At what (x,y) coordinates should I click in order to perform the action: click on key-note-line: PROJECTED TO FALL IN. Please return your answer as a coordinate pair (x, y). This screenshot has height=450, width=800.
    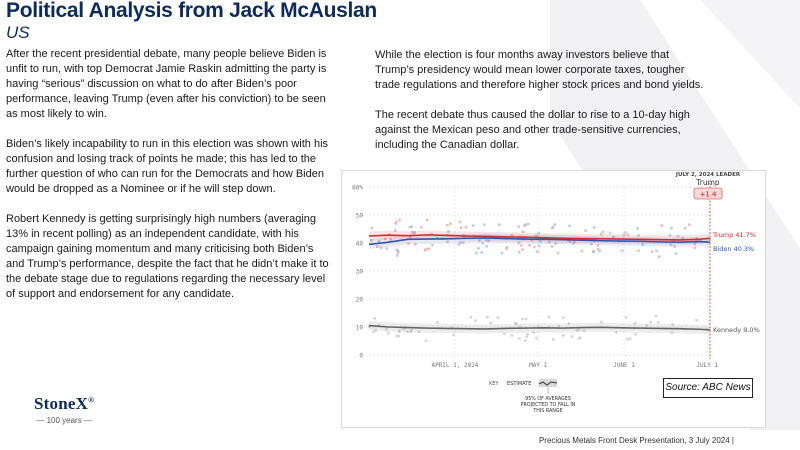
    Looking at the image, I should click on (548, 405).